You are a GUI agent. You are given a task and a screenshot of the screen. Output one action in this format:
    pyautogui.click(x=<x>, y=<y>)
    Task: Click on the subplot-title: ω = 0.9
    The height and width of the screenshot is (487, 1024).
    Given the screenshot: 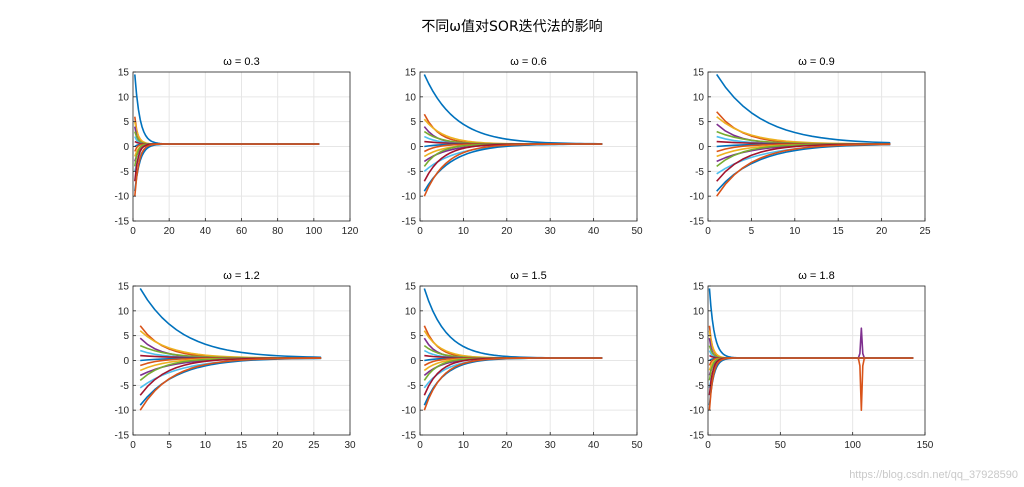 What is the action you would take?
    pyautogui.click(x=816, y=62)
    